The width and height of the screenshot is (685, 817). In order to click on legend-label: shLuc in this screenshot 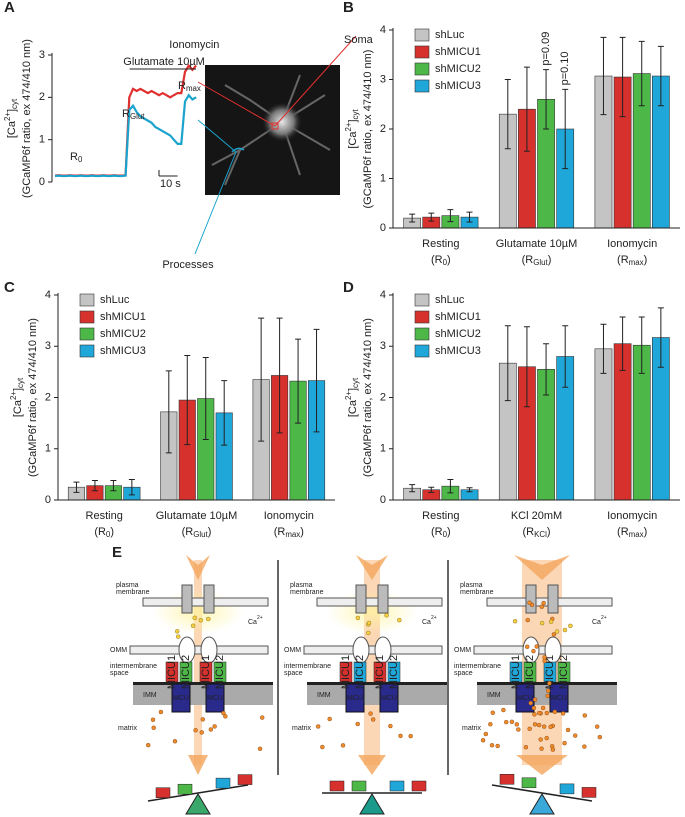, I will do `click(115, 300)`.